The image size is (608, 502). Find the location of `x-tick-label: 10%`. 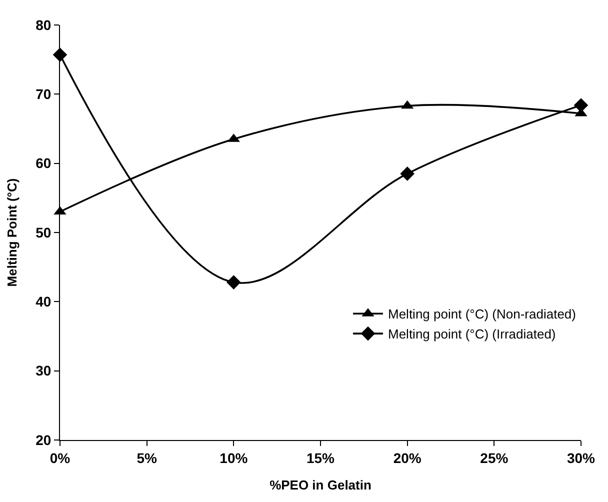

x-tick-label: 10% is located at coordinates (234, 458).